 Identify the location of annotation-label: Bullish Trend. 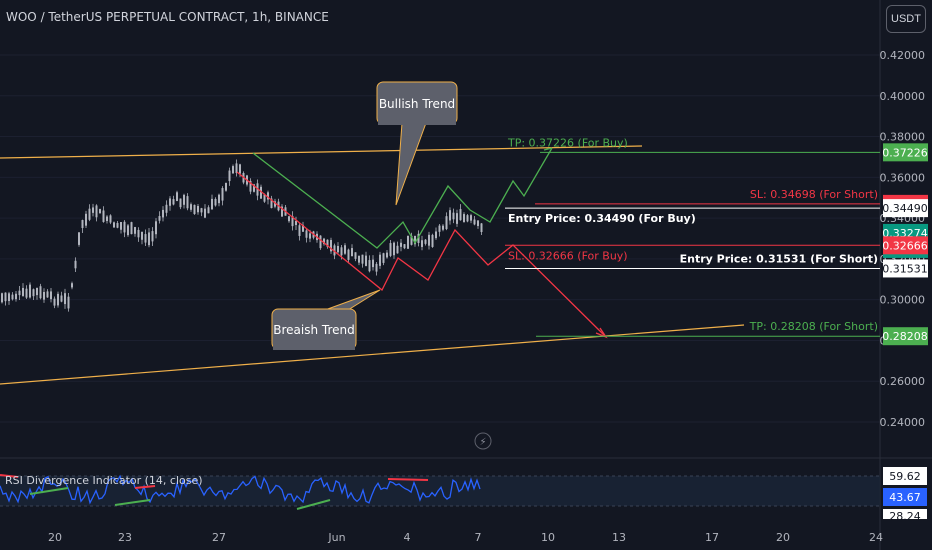
(417, 104).